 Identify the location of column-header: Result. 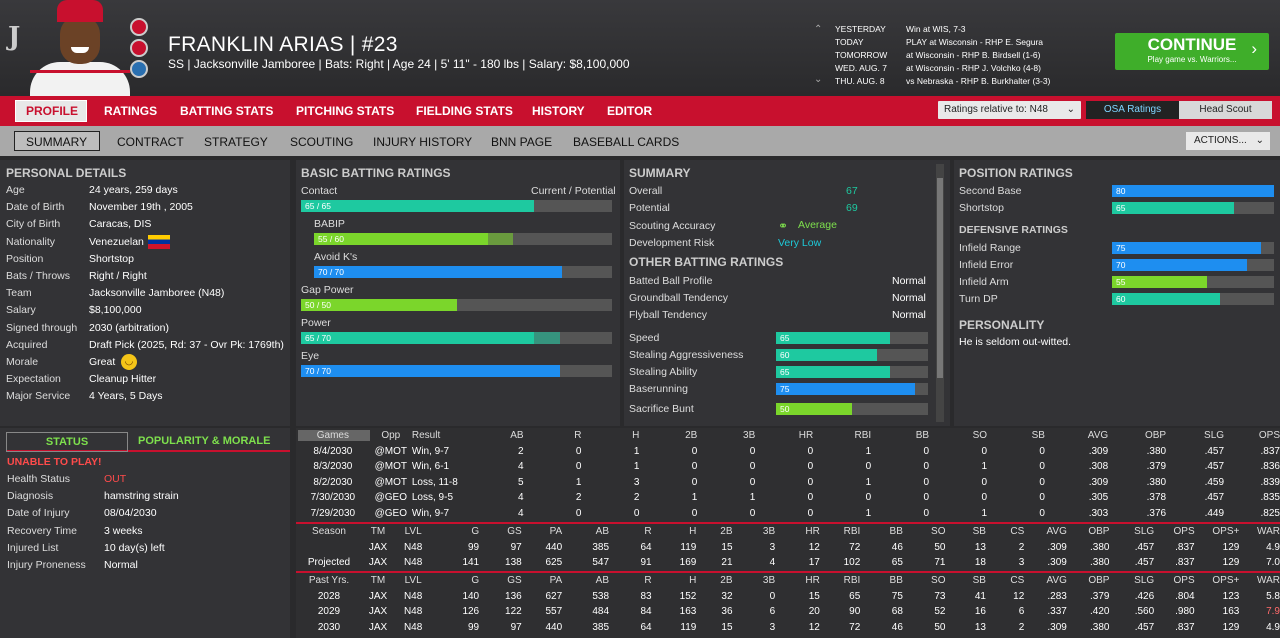
(426, 436).